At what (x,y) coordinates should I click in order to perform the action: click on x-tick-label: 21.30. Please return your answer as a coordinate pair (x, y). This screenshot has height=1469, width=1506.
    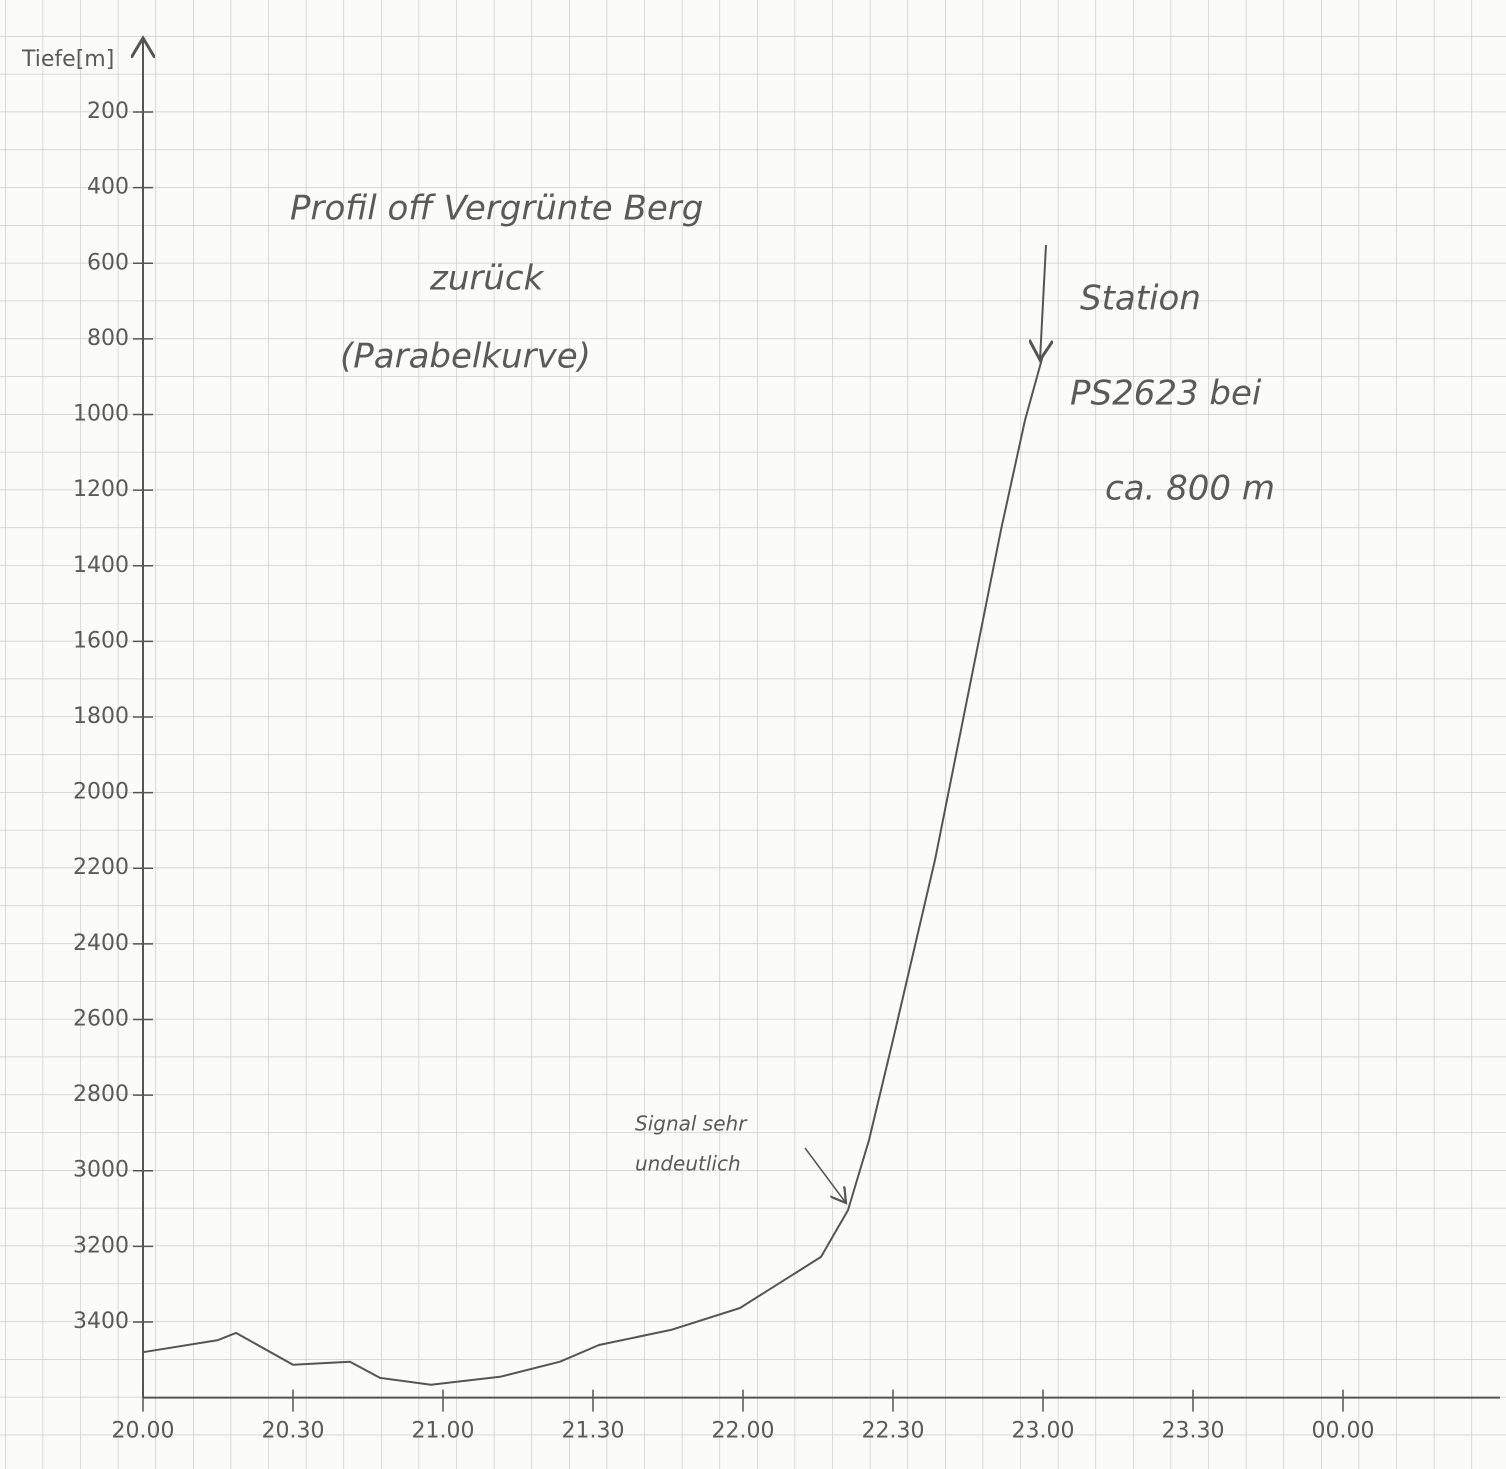
    Looking at the image, I should click on (593, 1431).